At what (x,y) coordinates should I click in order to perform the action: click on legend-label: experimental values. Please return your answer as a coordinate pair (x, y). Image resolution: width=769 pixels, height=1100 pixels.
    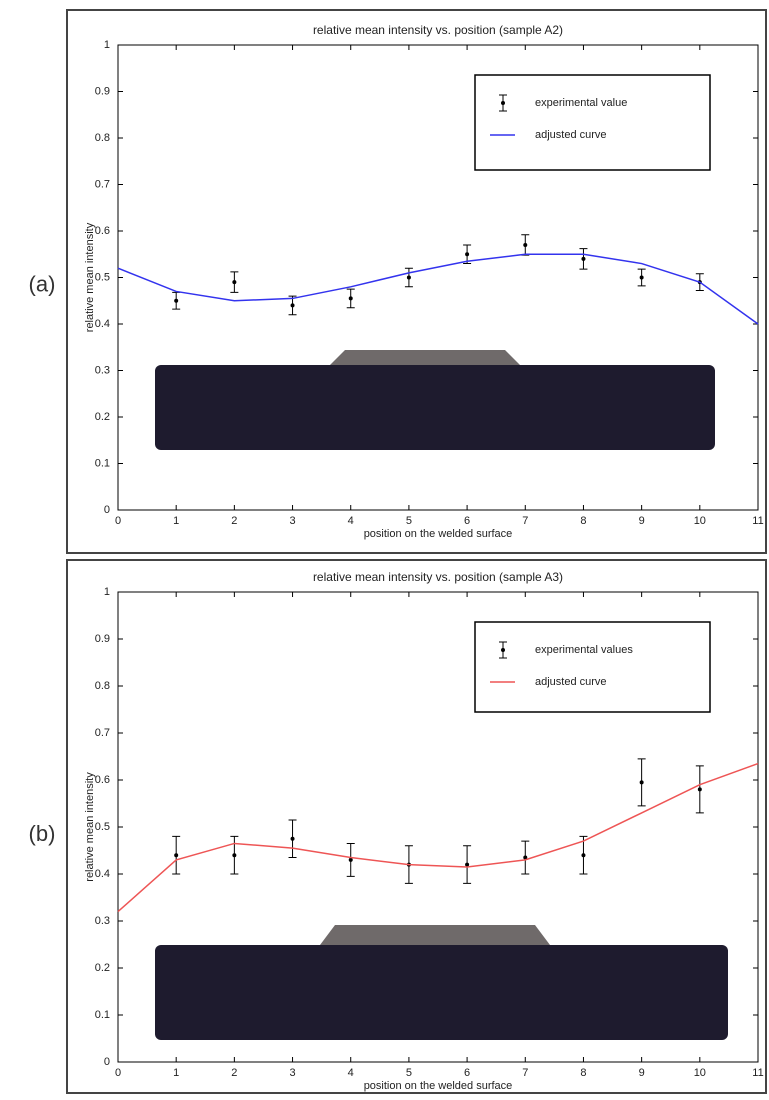
    Looking at the image, I should click on (584, 650).